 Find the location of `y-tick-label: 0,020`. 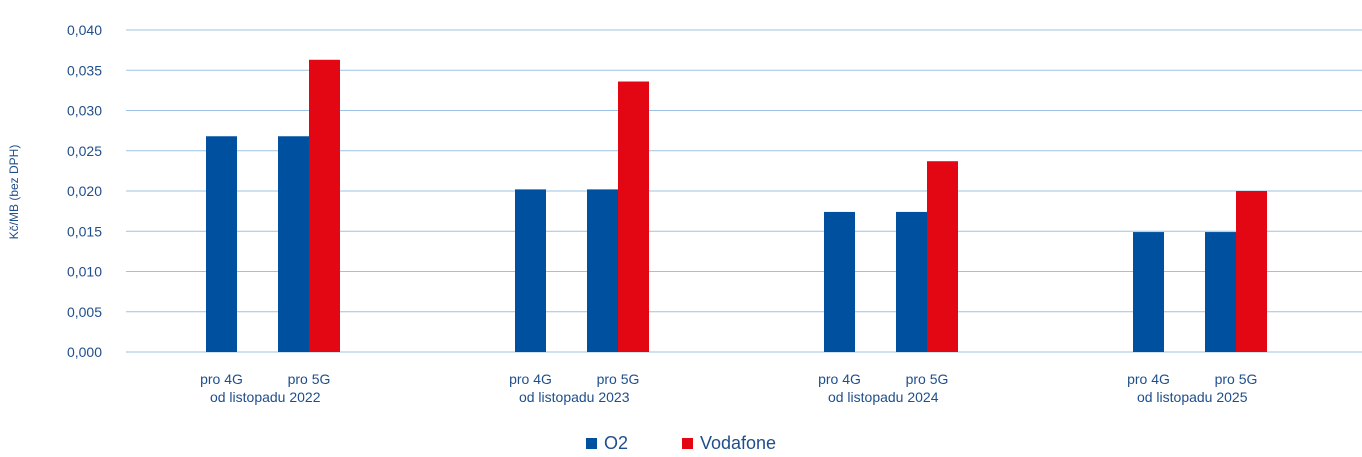

y-tick-label: 0,020 is located at coordinates (84, 191).